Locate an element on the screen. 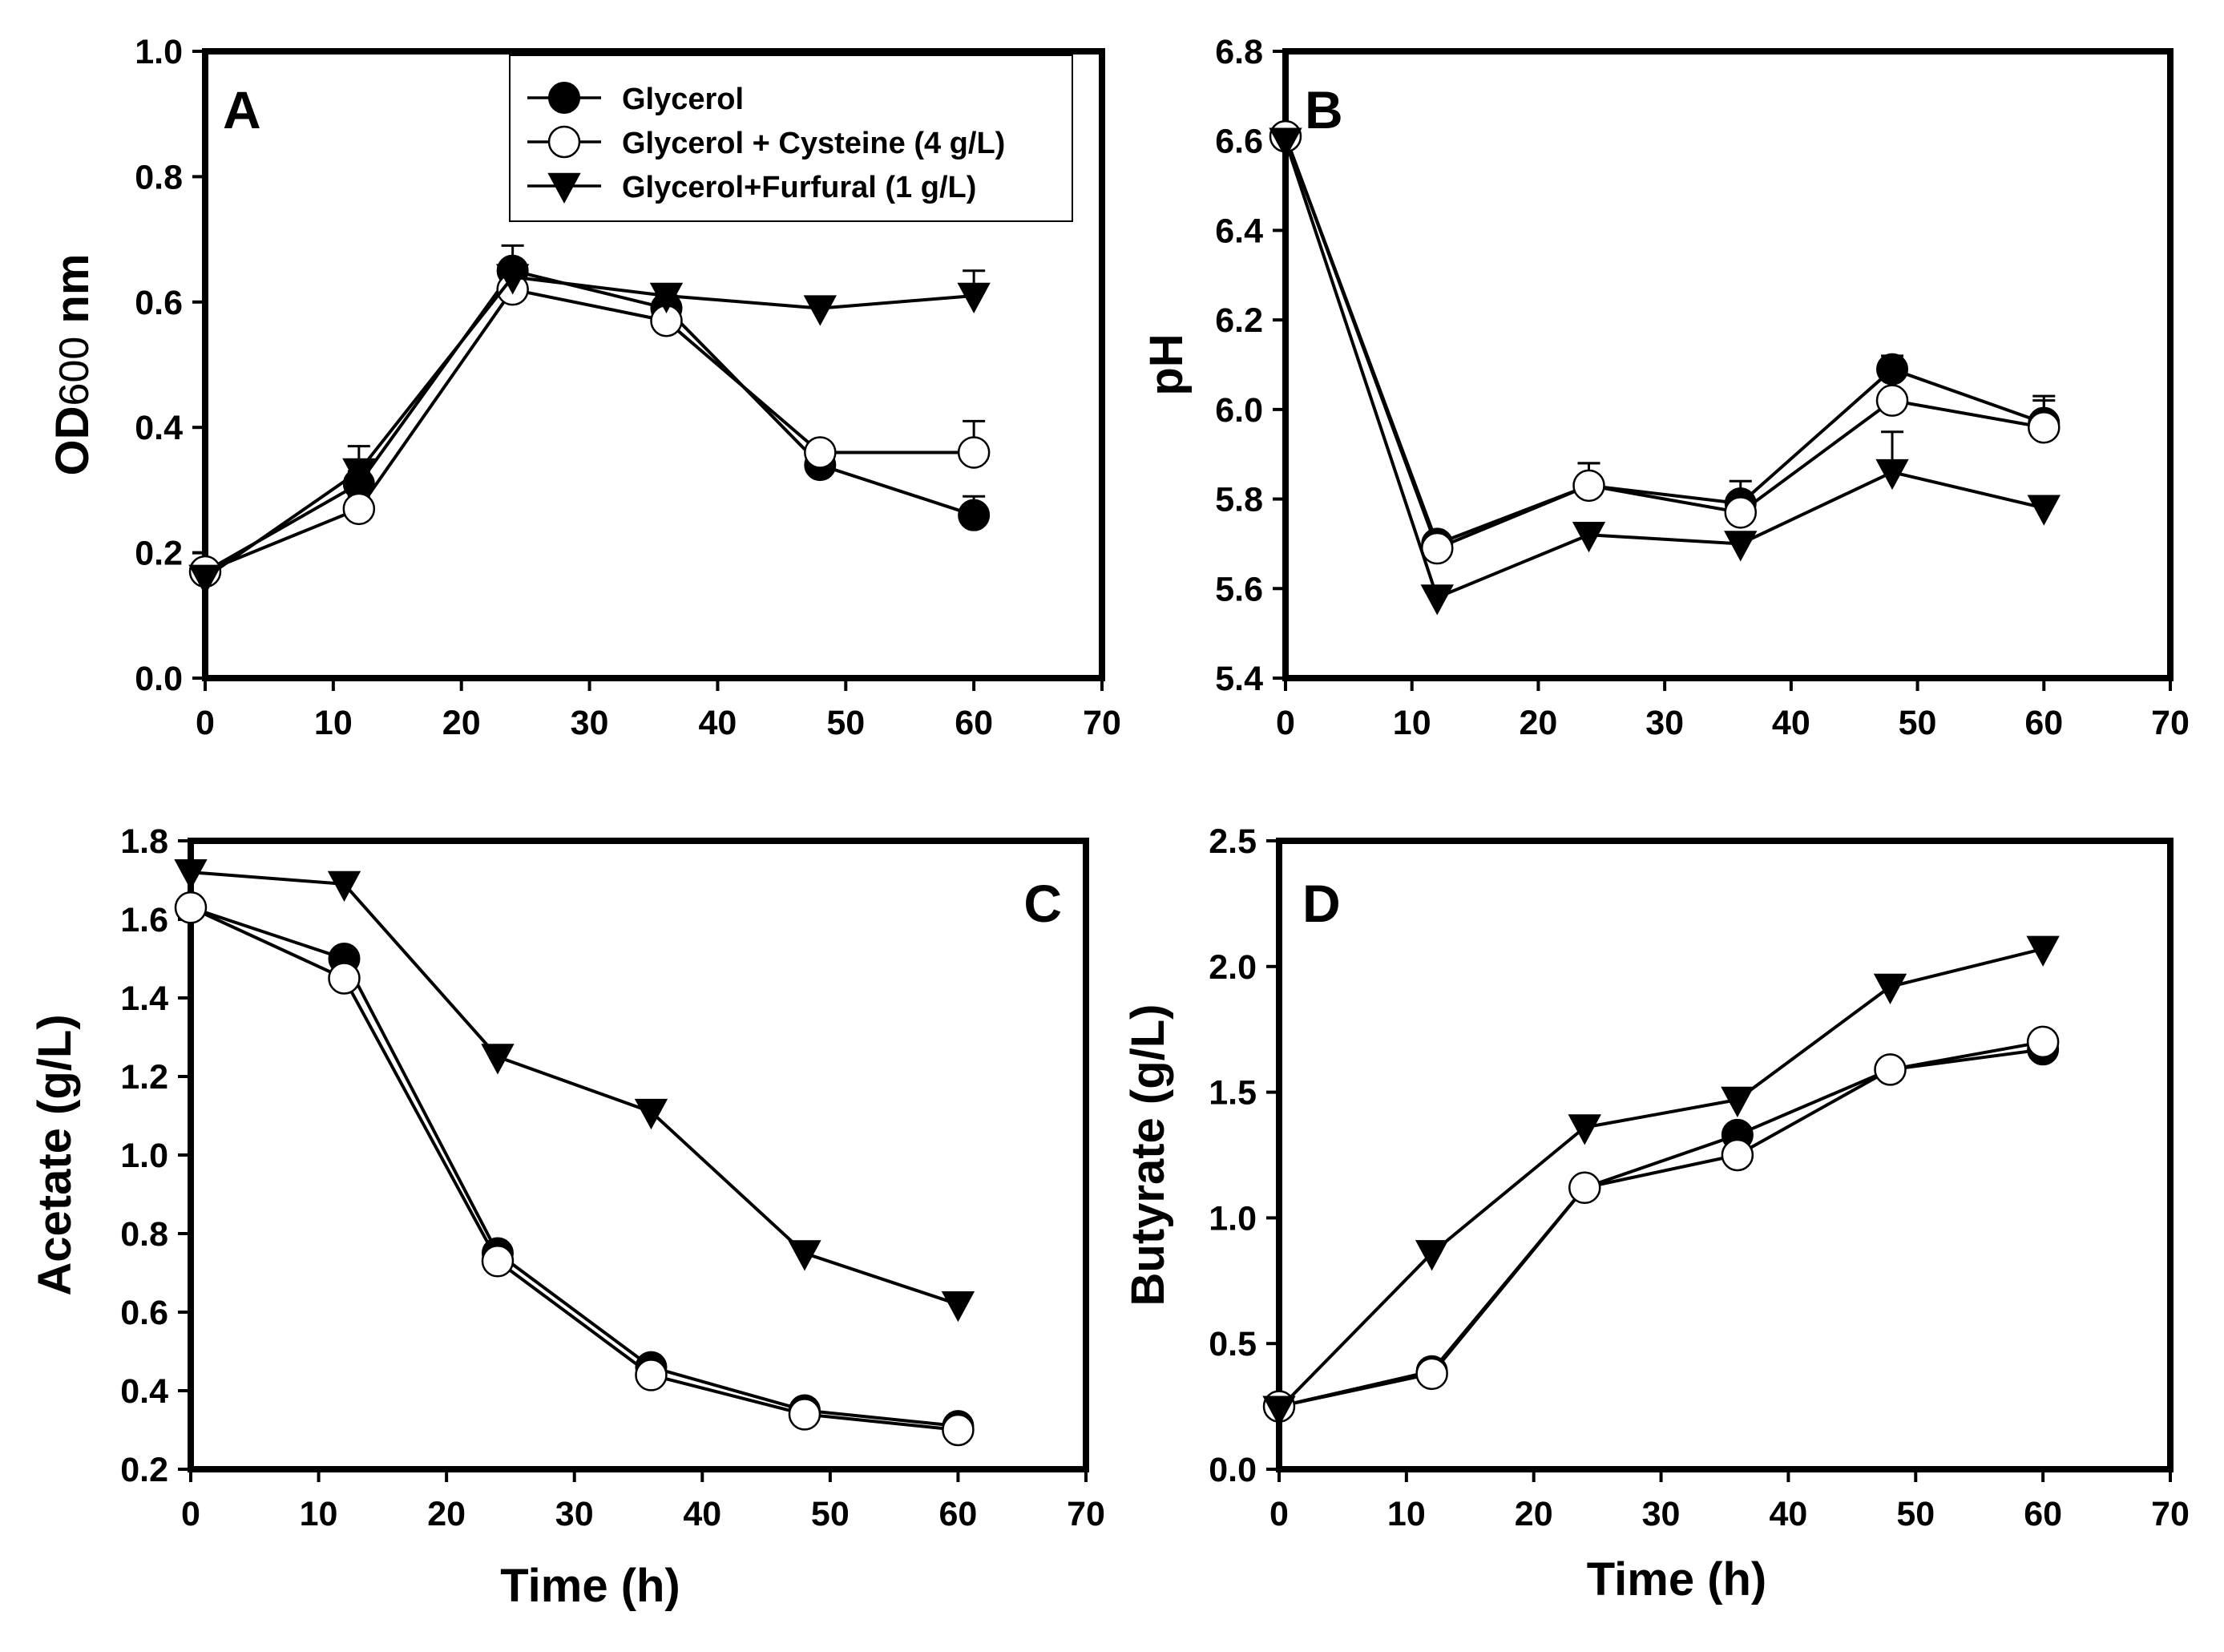  panel-letter: B is located at coordinates (1324, 109).